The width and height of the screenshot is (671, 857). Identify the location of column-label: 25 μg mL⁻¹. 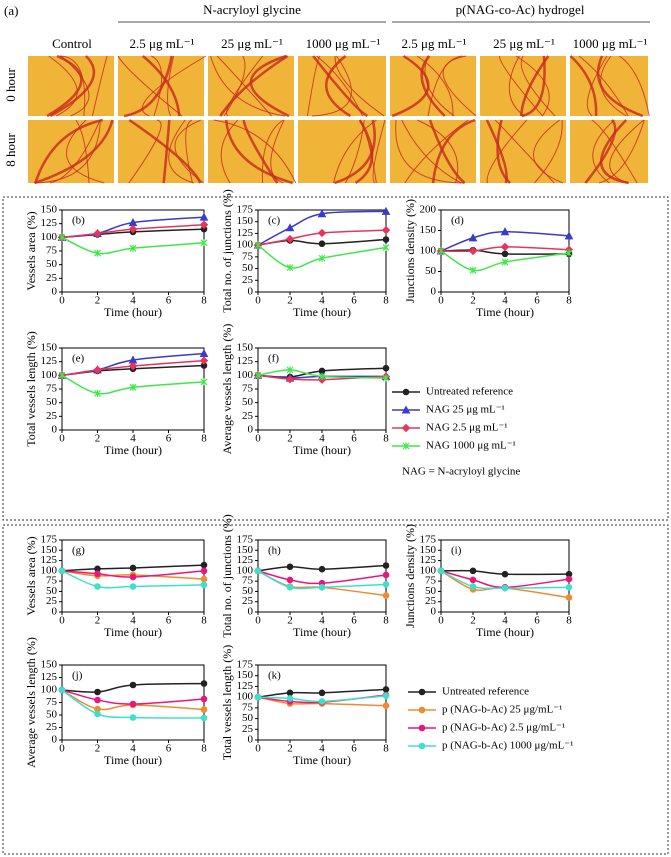
(252, 43).